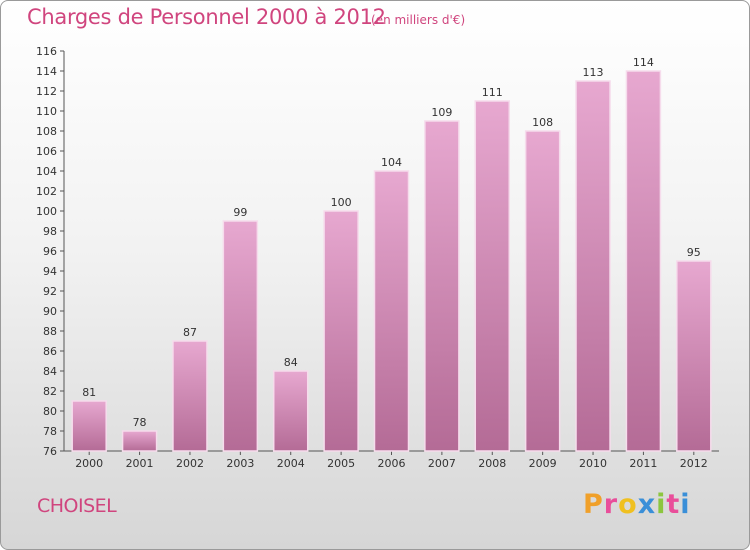 This screenshot has width=750, height=550. What do you see at coordinates (190, 332) in the screenshot?
I see `data-label: 87` at bounding box center [190, 332].